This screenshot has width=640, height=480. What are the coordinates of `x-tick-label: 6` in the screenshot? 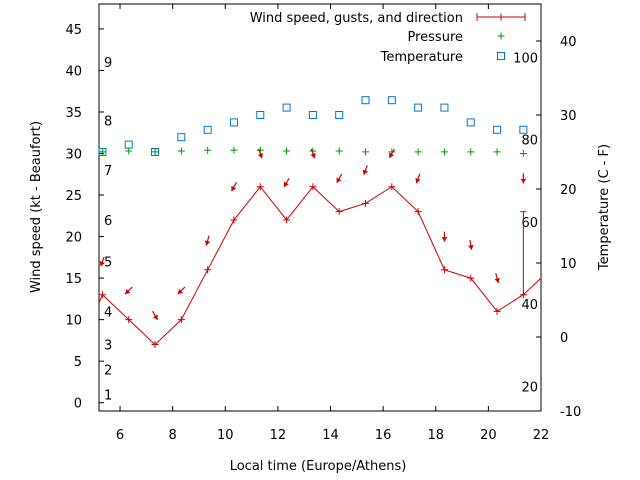 It's located at (120, 435).